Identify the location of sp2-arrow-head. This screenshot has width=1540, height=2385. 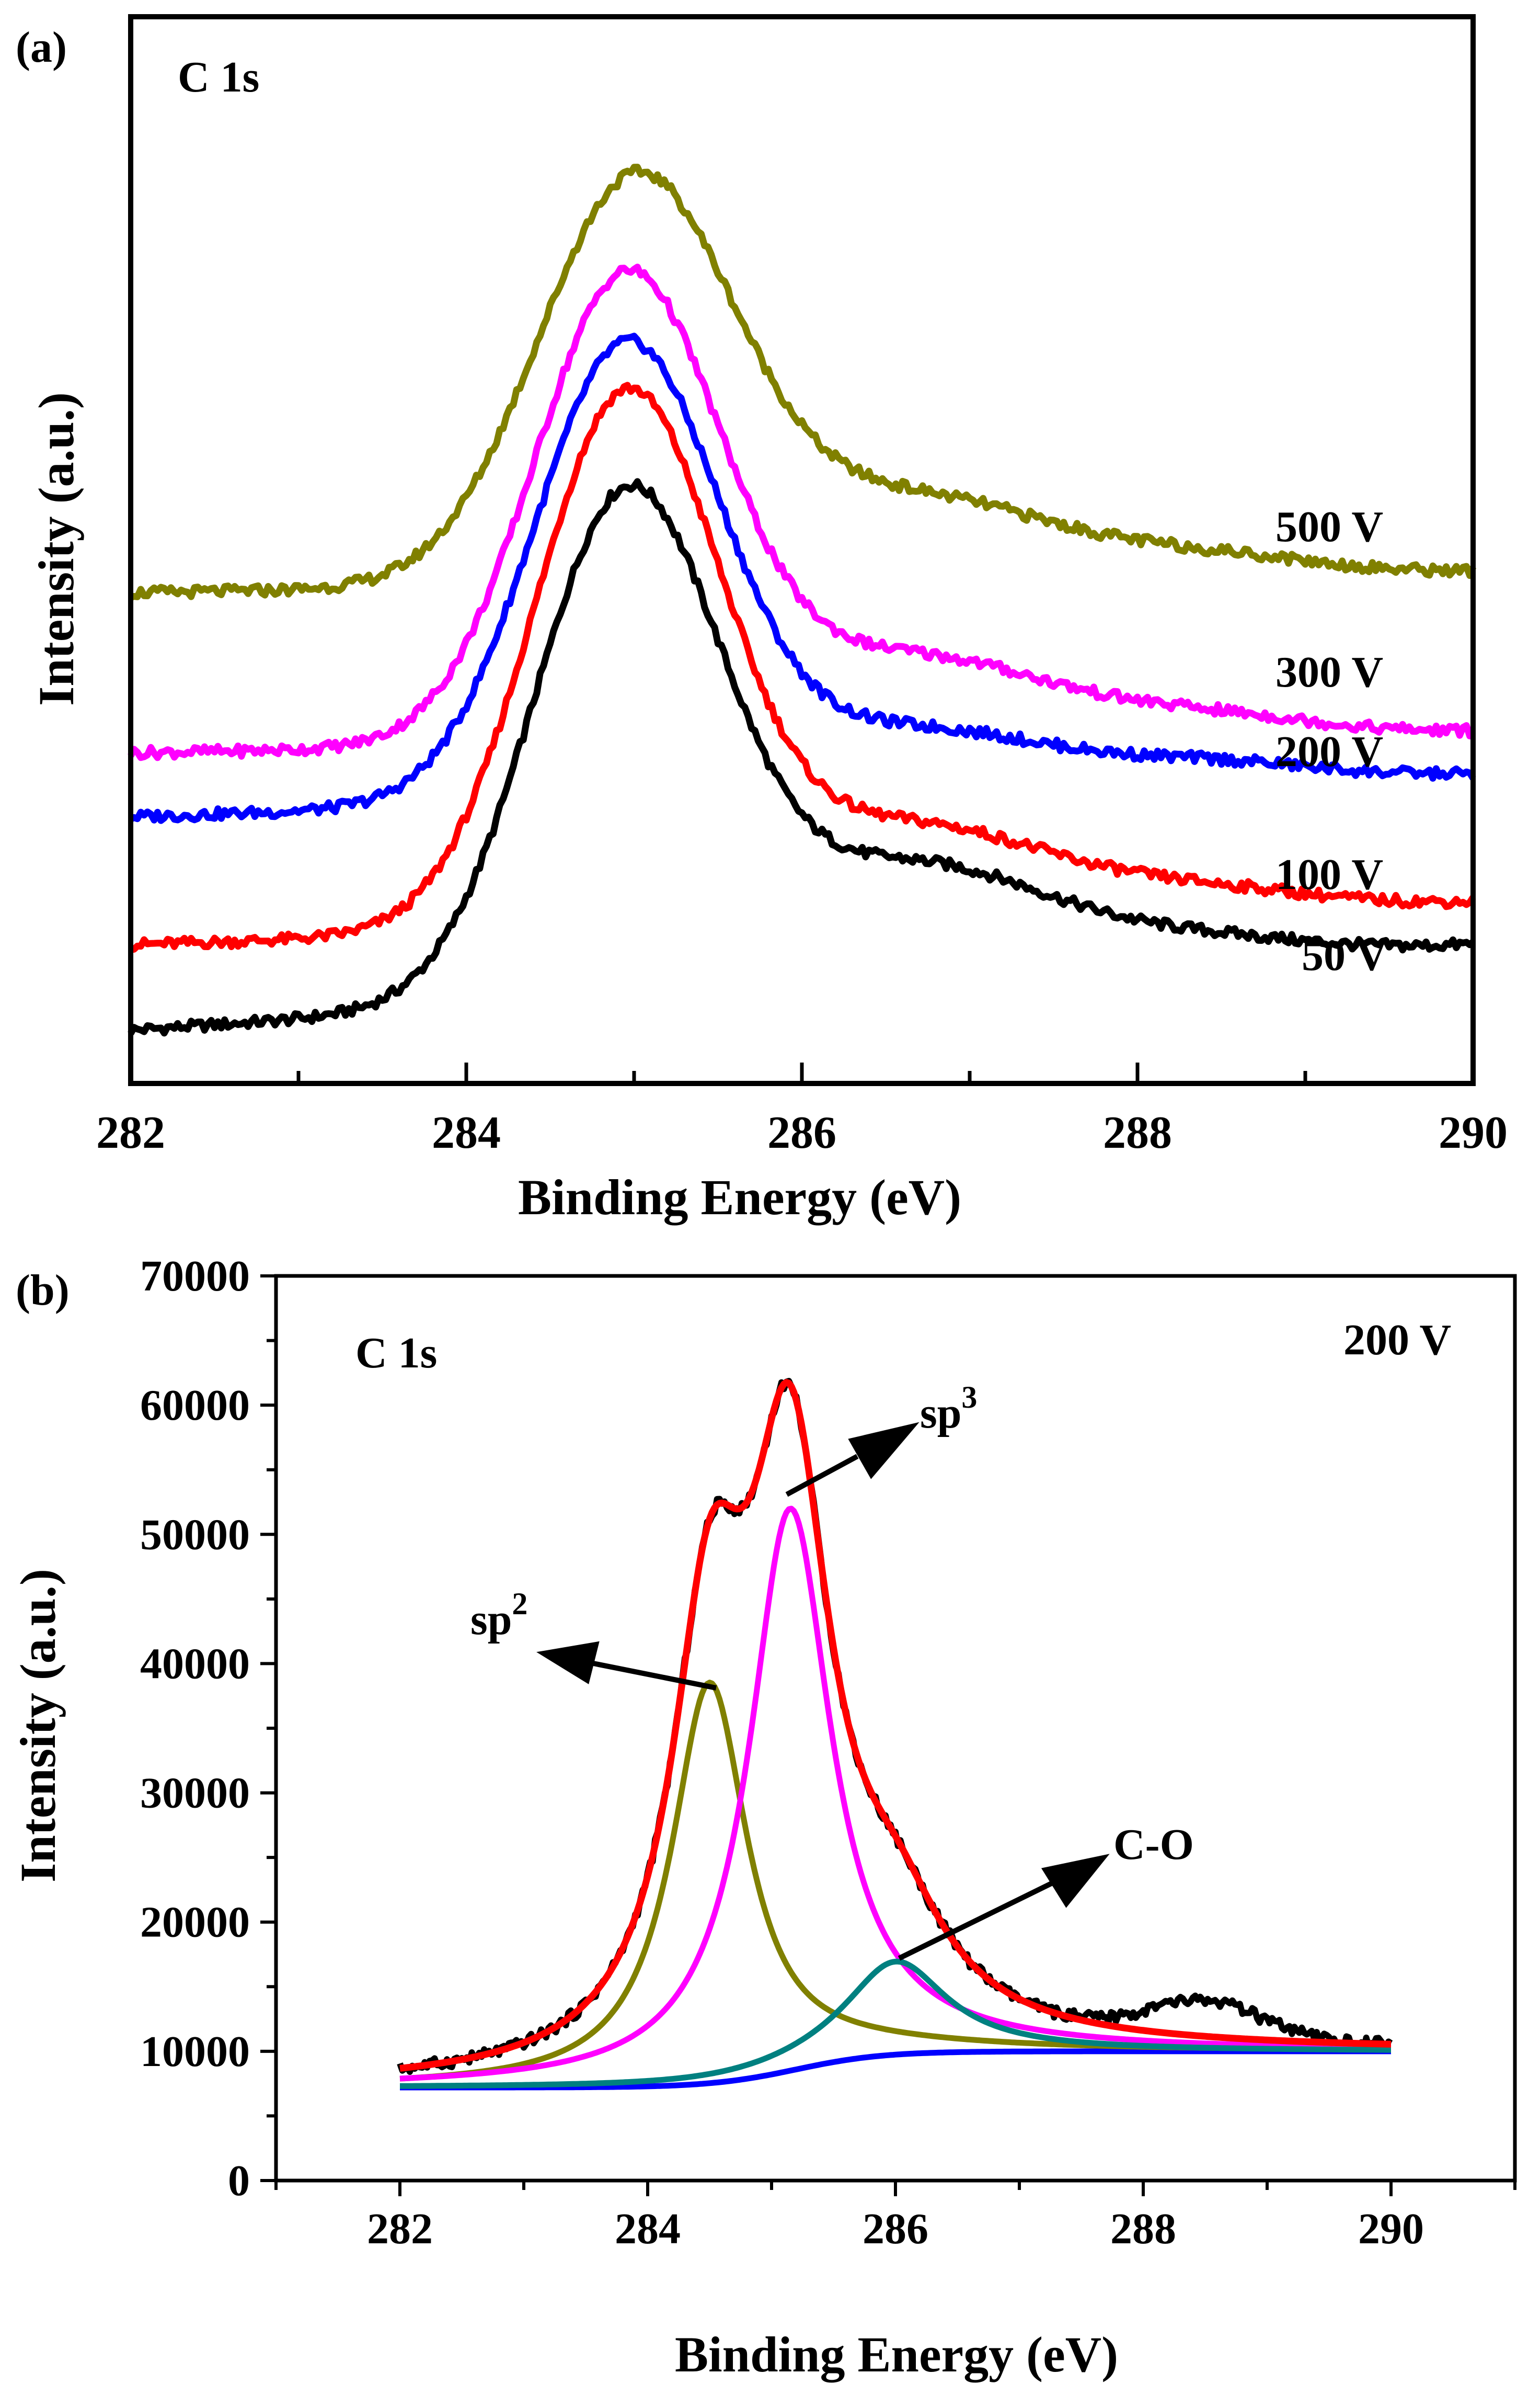
(568, 1663).